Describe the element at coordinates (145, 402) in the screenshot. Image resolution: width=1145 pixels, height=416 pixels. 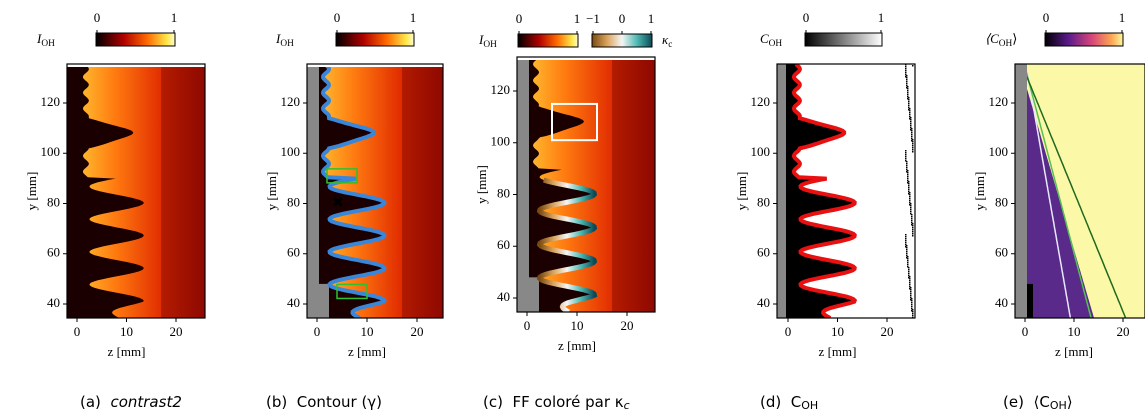
I see `caption-text: contrast2` at that location.